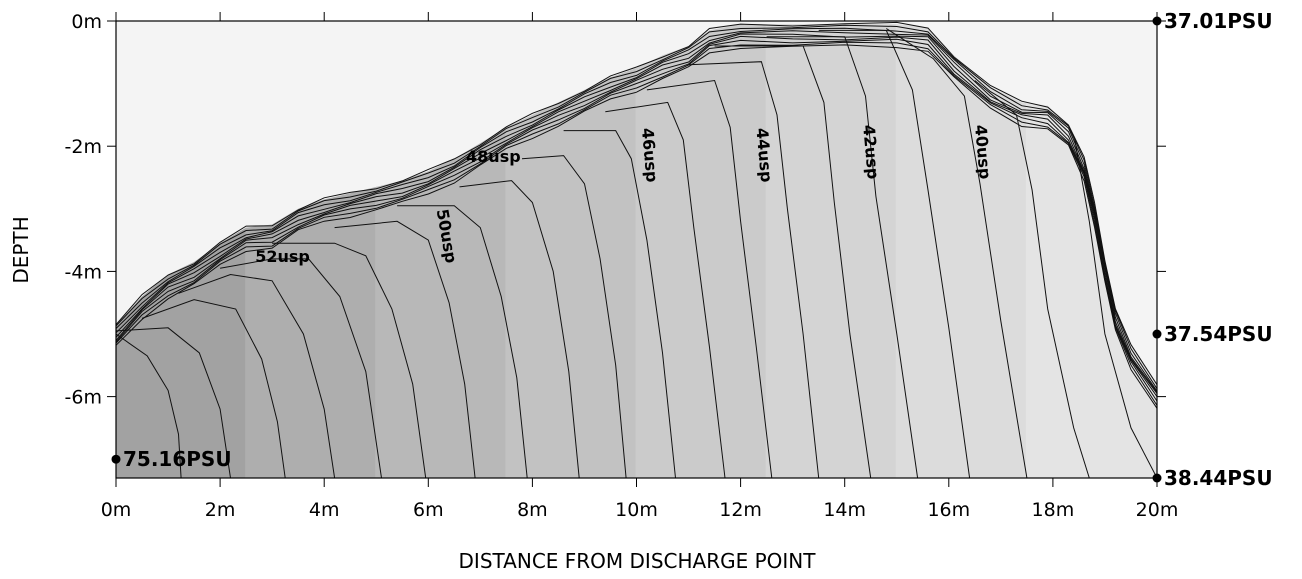 This screenshot has height=579, width=1302. Describe the element at coordinates (220, 510) in the screenshot. I see `x-tick-label: 2m` at that location.